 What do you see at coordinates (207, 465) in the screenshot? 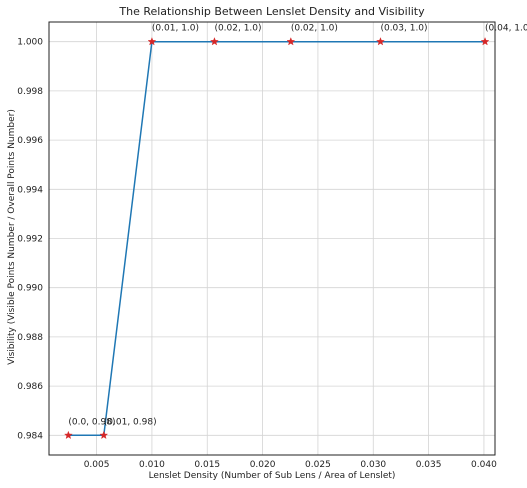
I see `x-tick-label: 0.015` at bounding box center [207, 465].